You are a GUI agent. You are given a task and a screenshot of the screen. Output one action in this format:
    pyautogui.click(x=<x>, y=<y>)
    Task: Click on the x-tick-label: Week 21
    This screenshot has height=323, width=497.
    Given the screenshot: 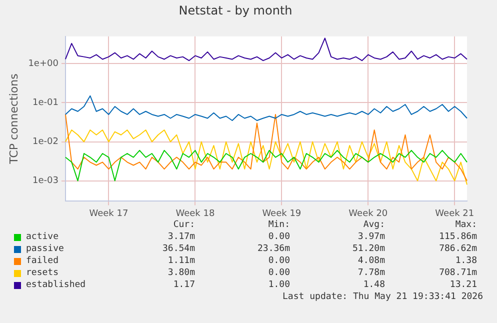 What is the action you would take?
    pyautogui.click(x=454, y=213)
    